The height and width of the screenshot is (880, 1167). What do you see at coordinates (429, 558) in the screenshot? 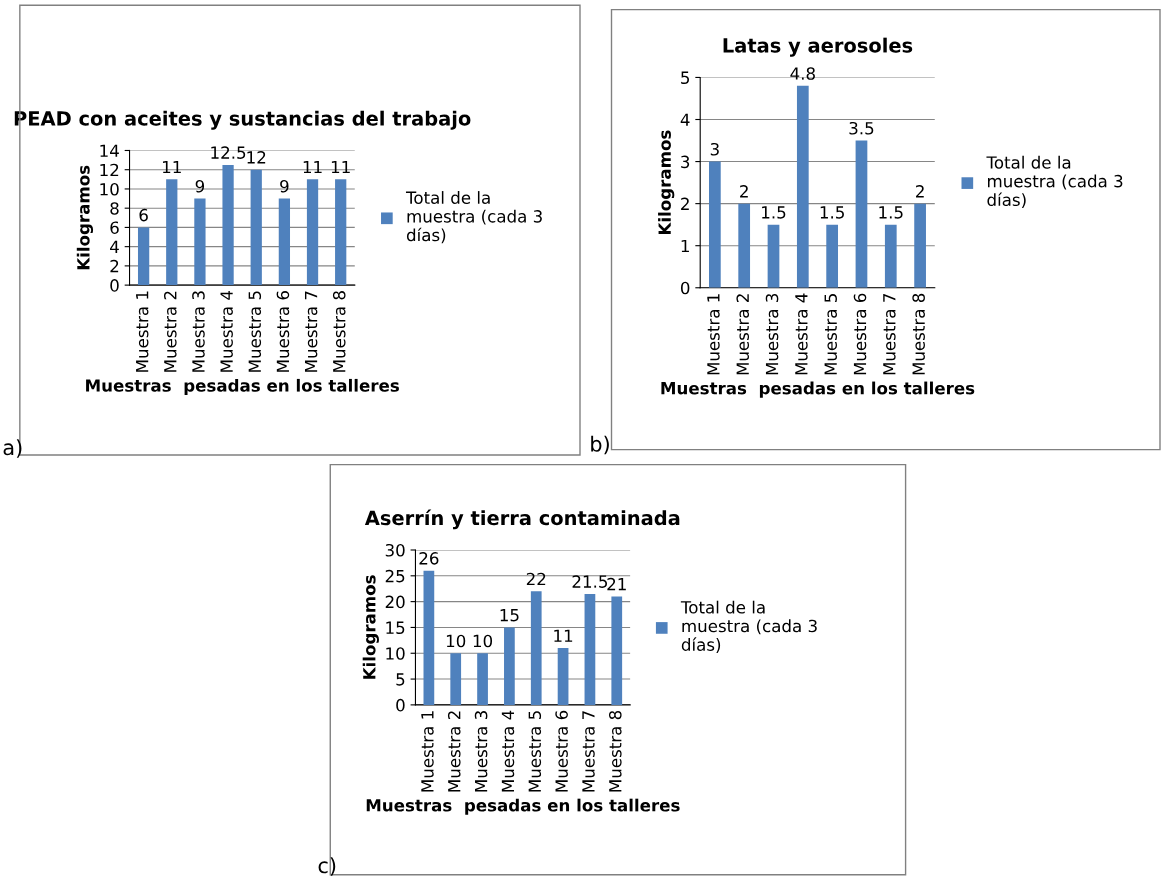
I see `data-label: 26` at bounding box center [429, 558].